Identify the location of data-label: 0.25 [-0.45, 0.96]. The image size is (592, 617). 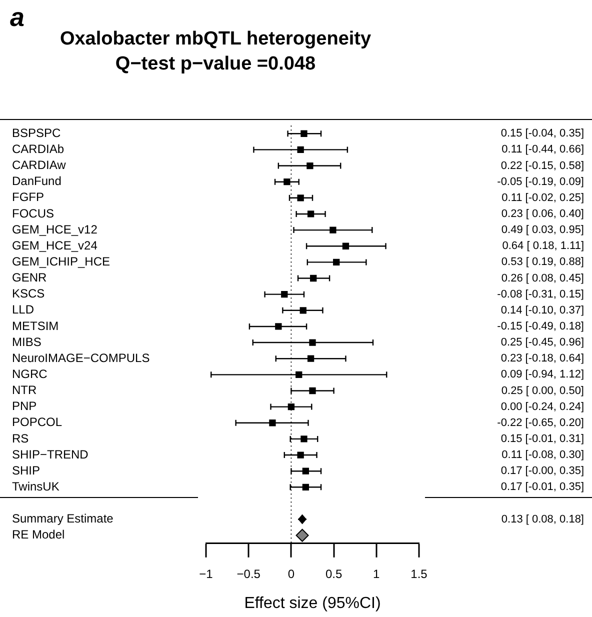
(542, 342).